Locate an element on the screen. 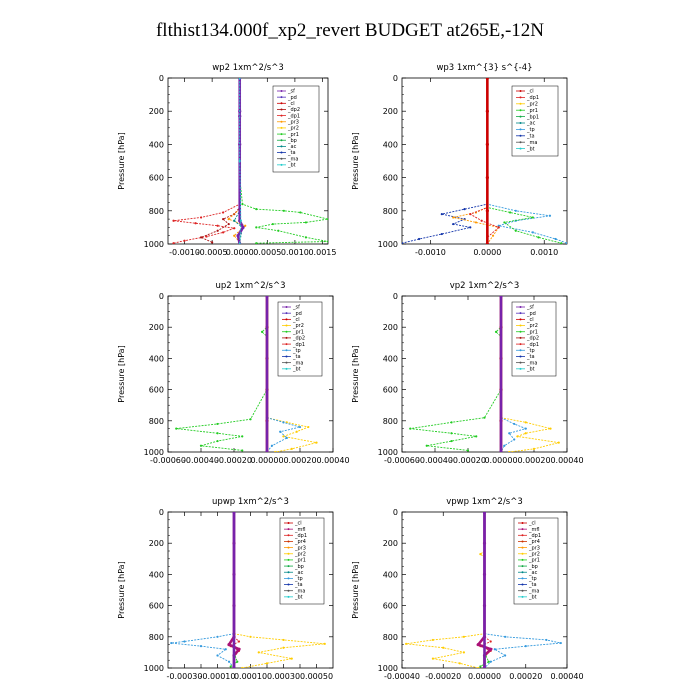 Image resolution: width=700 pixels, height=700 pixels. legend: _cl_dp1_pr2_pr1_bp1_ac_tp_ta_ma_bt is located at coordinates (535, 121).